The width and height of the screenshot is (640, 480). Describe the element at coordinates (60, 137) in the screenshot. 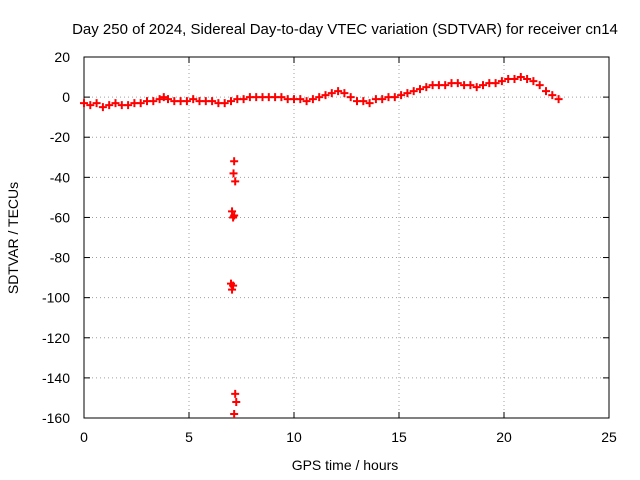

I see `y-tick-label: -20` at that location.